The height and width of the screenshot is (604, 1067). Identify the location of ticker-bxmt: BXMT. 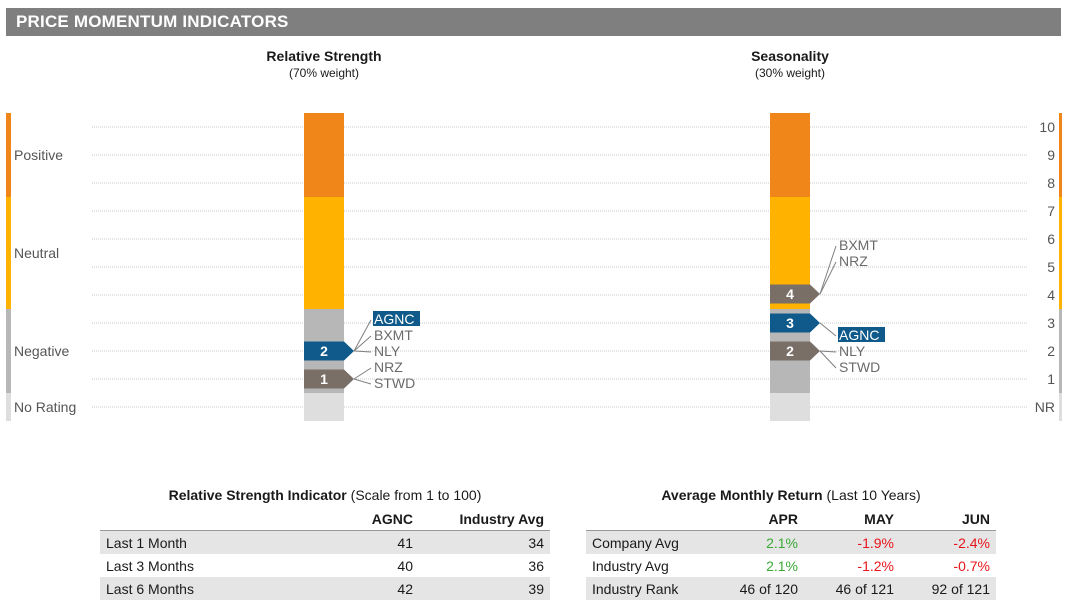
(858, 245).